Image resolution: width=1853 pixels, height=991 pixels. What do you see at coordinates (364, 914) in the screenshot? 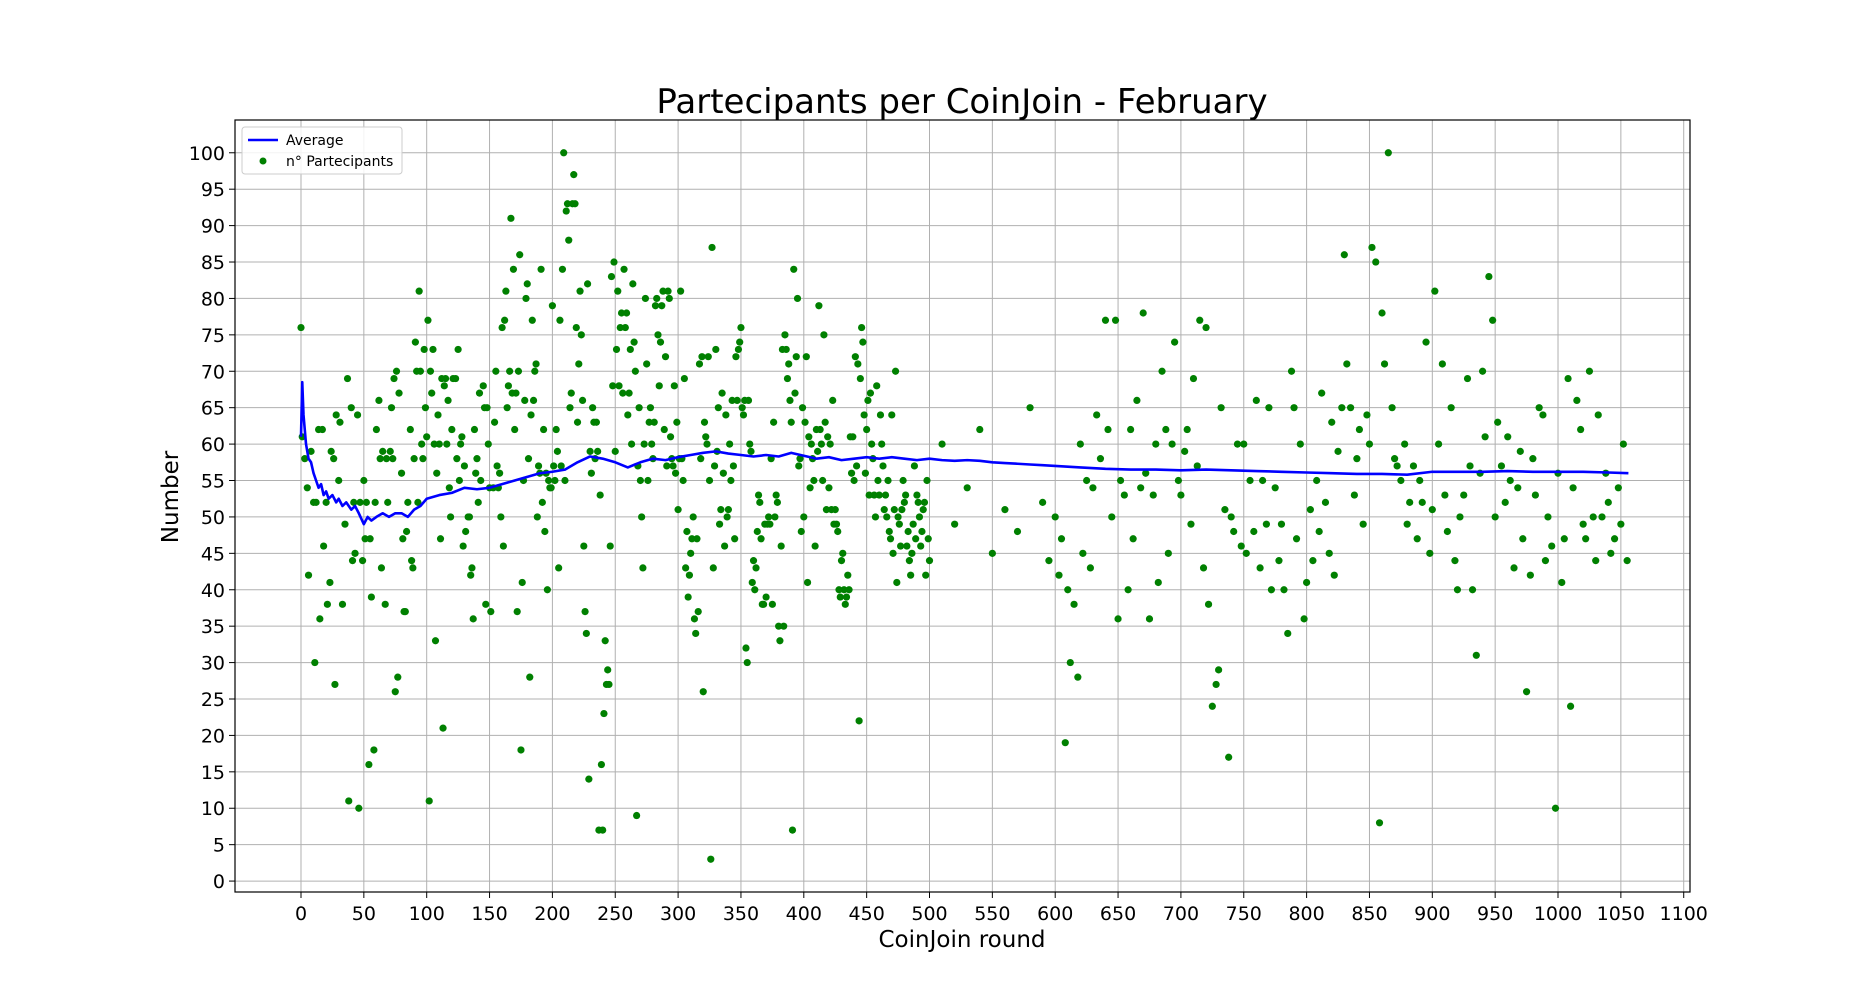
I see `x-tick-label: 50` at bounding box center [364, 914].